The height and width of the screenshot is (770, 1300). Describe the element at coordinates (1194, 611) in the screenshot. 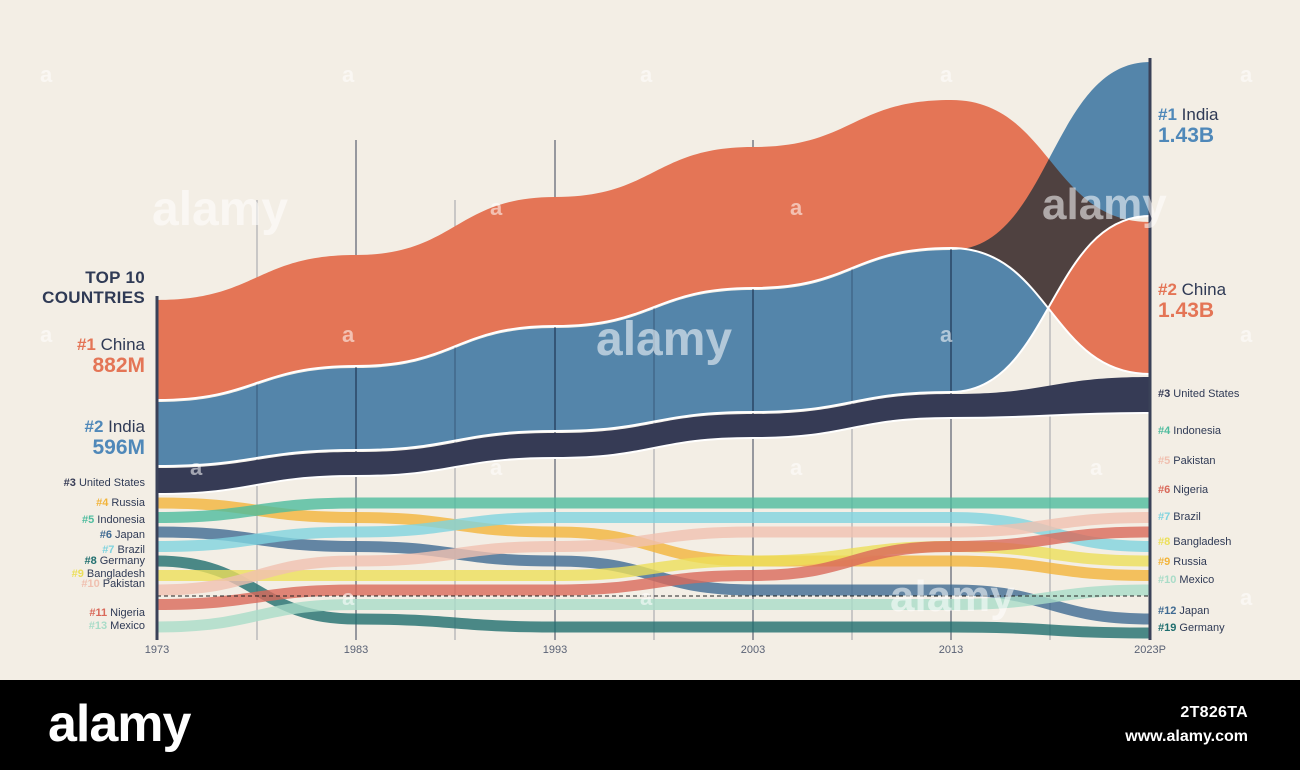

I see `country-name: Japan` at that location.